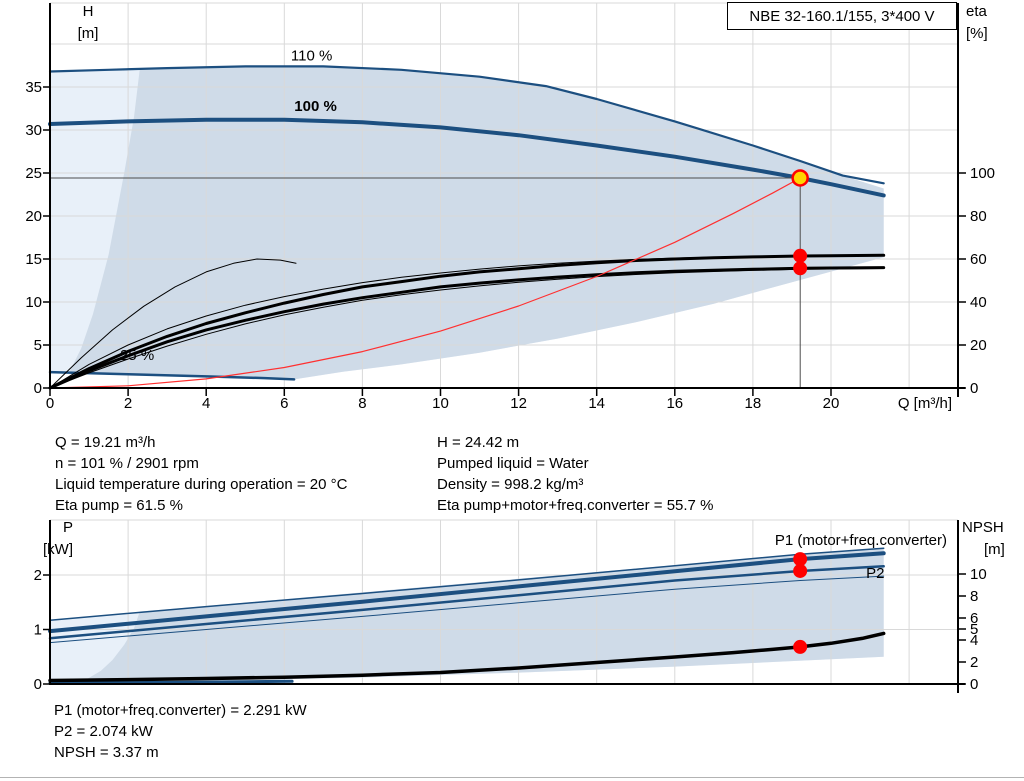  Describe the element at coordinates (800, 255) in the screenshot. I see `eta-pump-point` at that location.